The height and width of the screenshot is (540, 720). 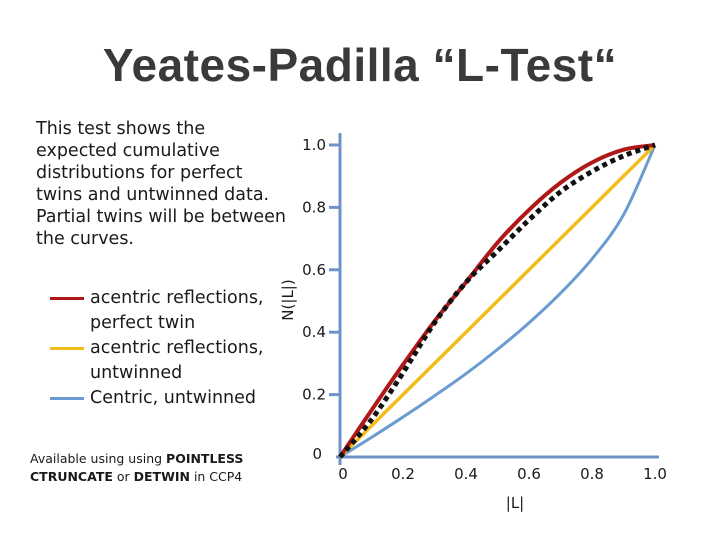 What do you see at coordinates (288, 299) in the screenshot?
I see `y-axis-label: N(|L|)` at bounding box center [288, 299].